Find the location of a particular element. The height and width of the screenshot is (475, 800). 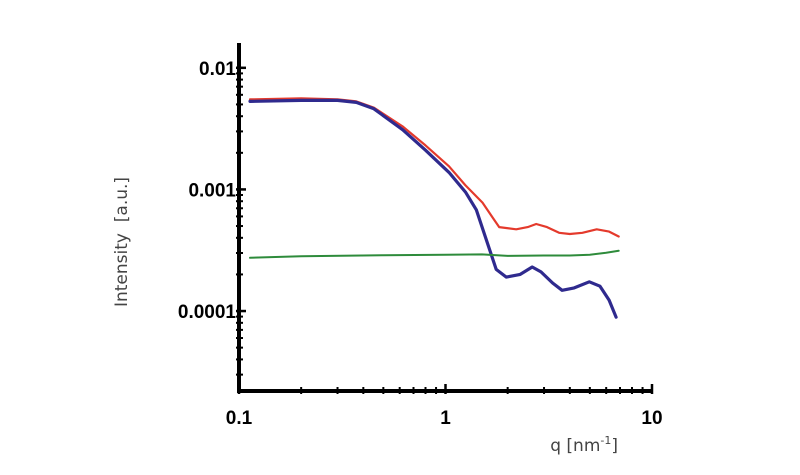

y-tick-label: 0.0001 is located at coordinates (207, 312).